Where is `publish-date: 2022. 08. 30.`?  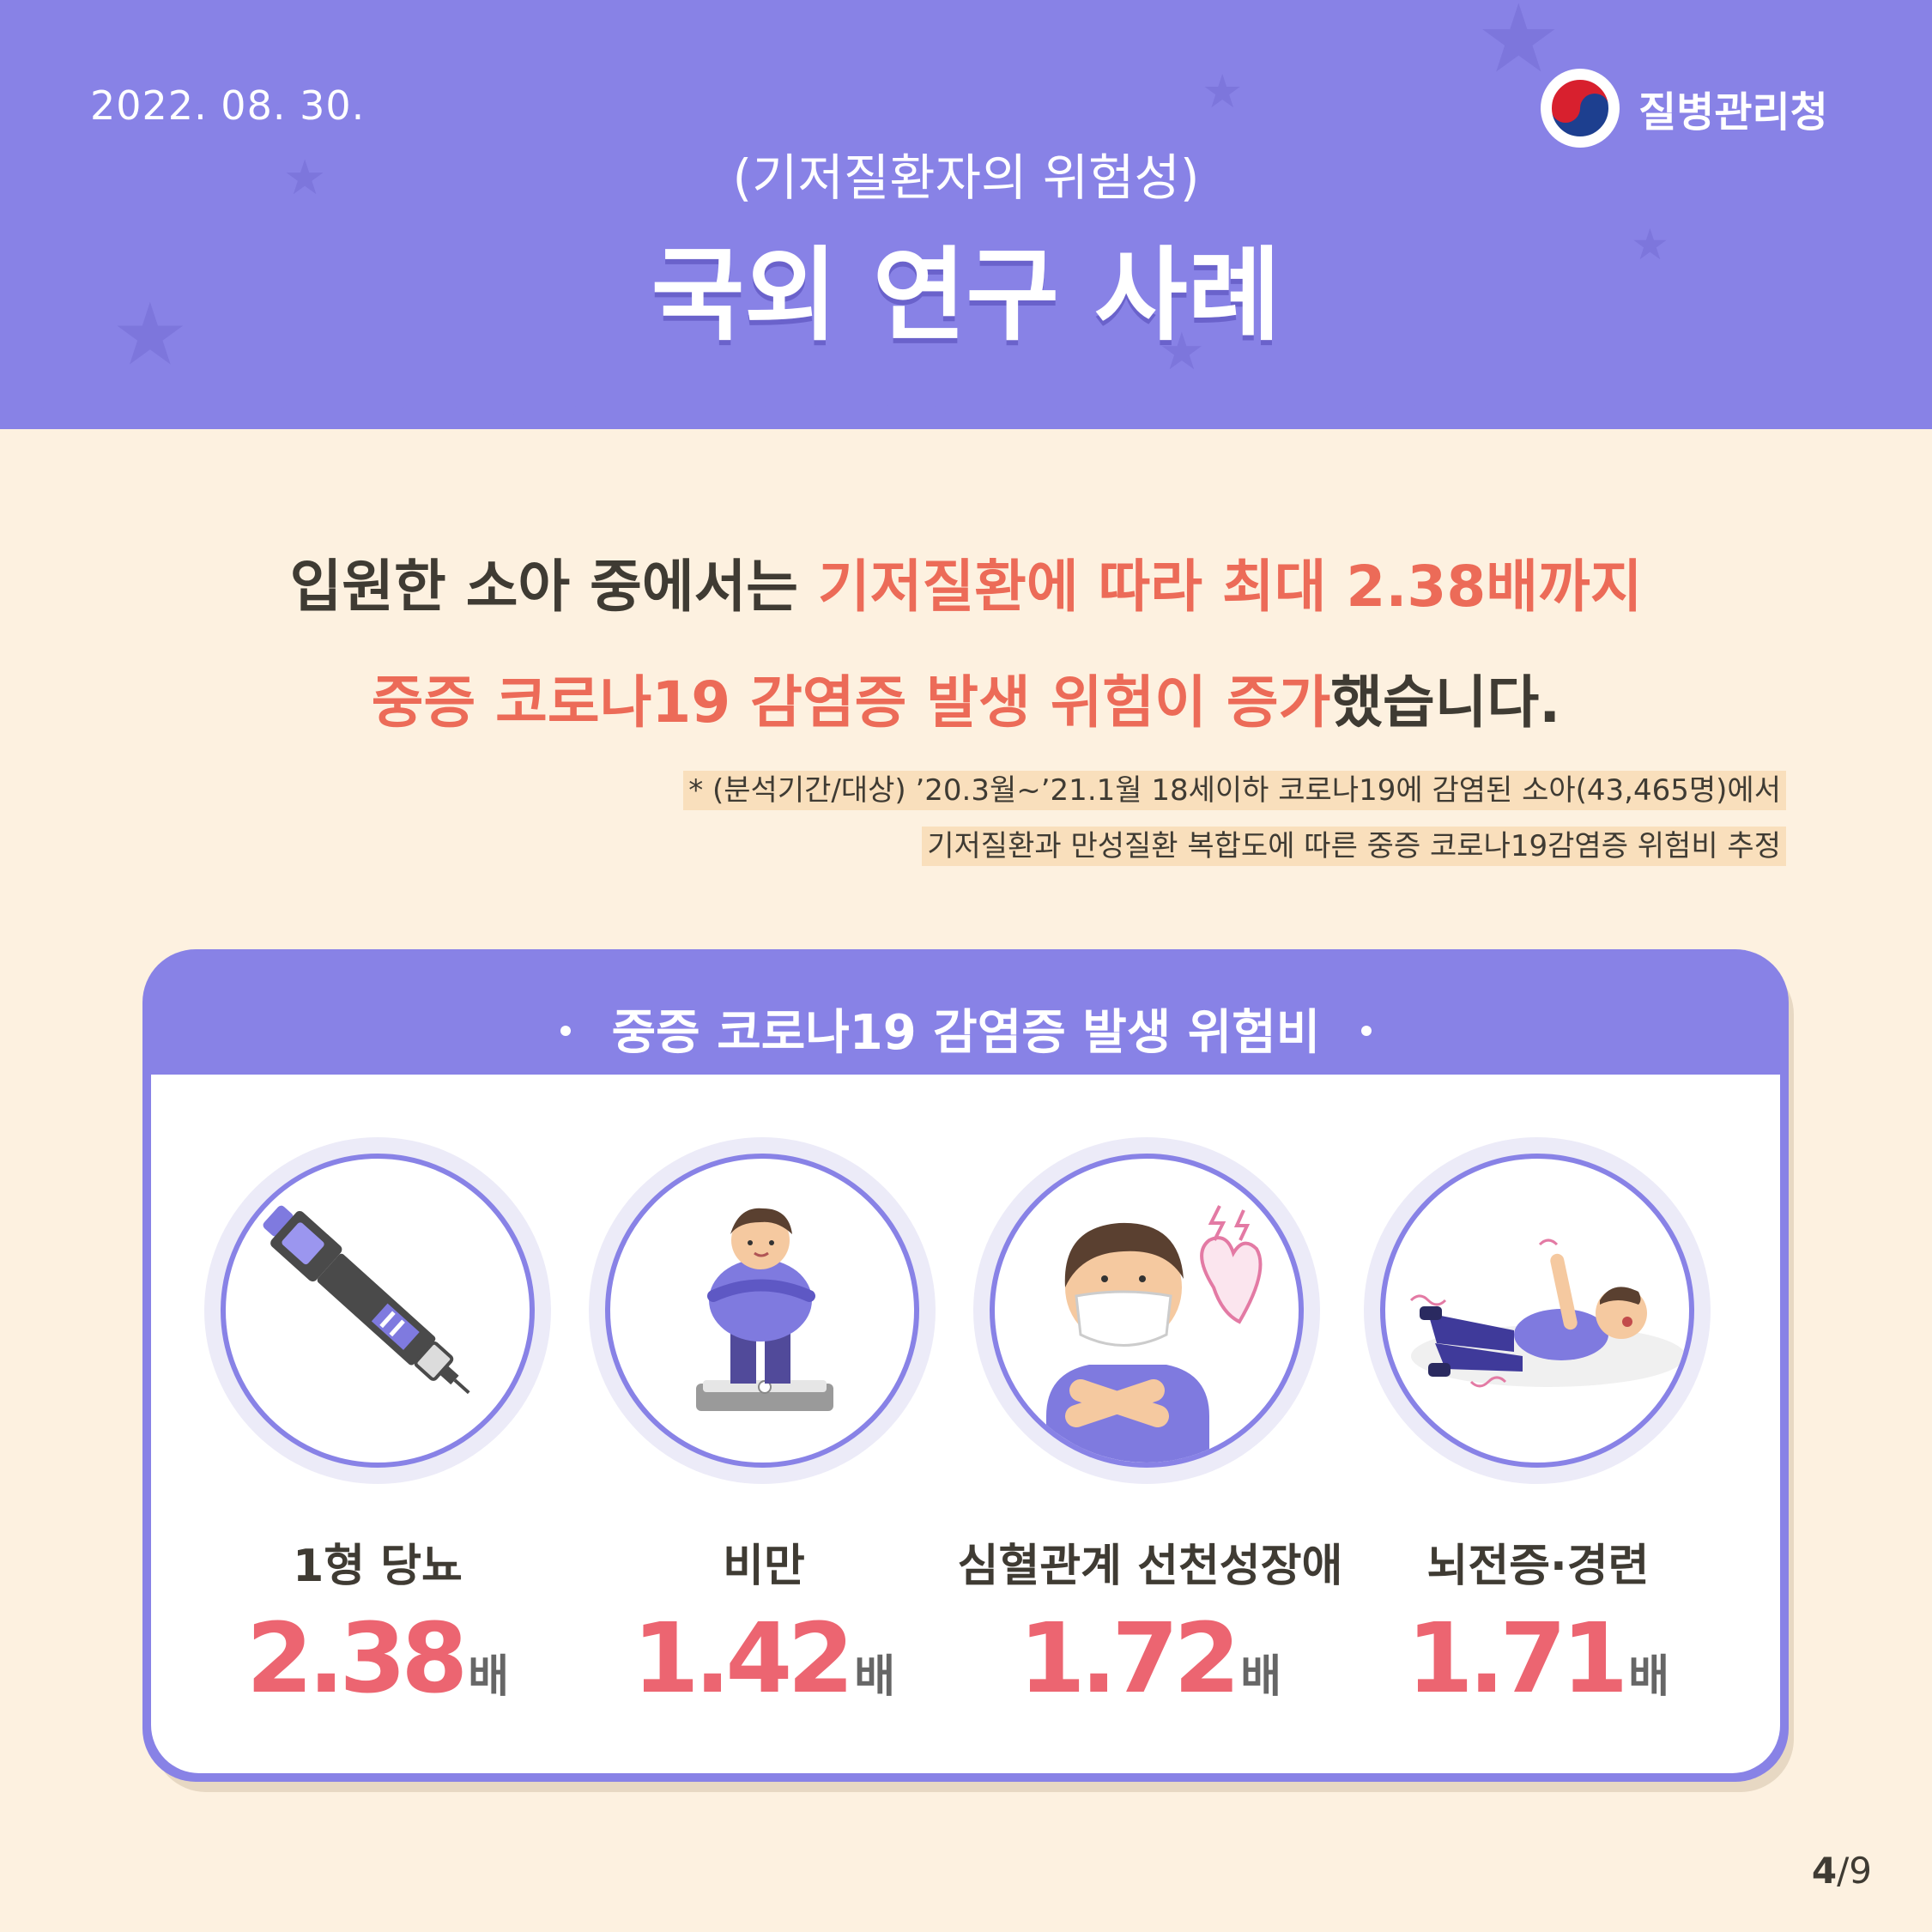 publish-date: 2022. 08. 30. is located at coordinates (228, 106).